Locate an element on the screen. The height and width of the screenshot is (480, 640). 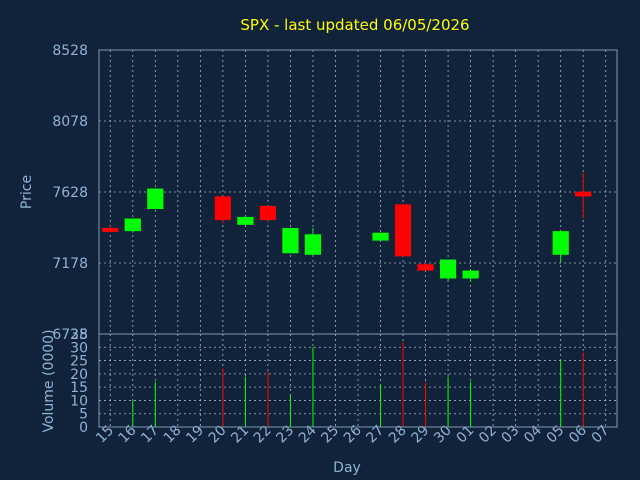
x-tick-label: 23 is located at coordinates (285, 435).